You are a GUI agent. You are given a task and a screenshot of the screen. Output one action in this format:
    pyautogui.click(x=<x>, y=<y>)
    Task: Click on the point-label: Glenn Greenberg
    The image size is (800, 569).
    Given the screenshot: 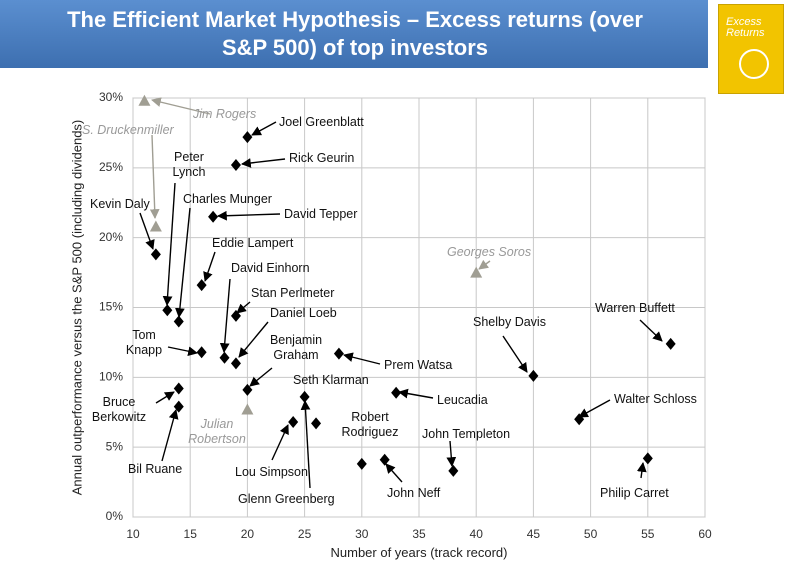 What is the action you would take?
    pyautogui.click(x=286, y=499)
    